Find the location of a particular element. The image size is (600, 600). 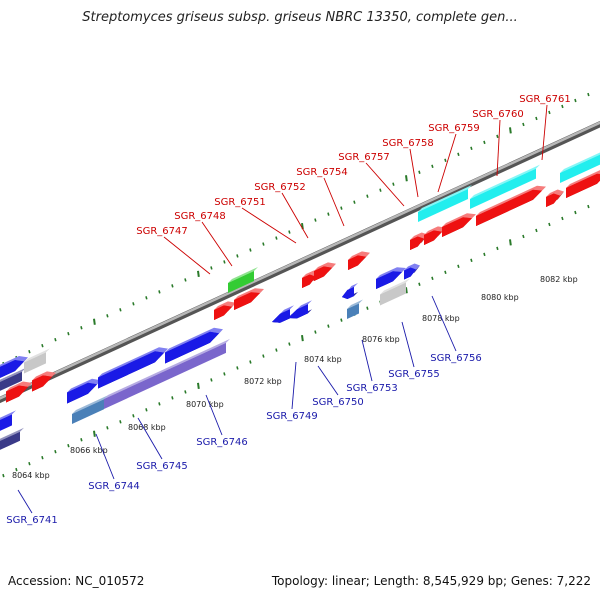

gene-label-sgr-6755: SGR_6755 is located at coordinates (414, 374).